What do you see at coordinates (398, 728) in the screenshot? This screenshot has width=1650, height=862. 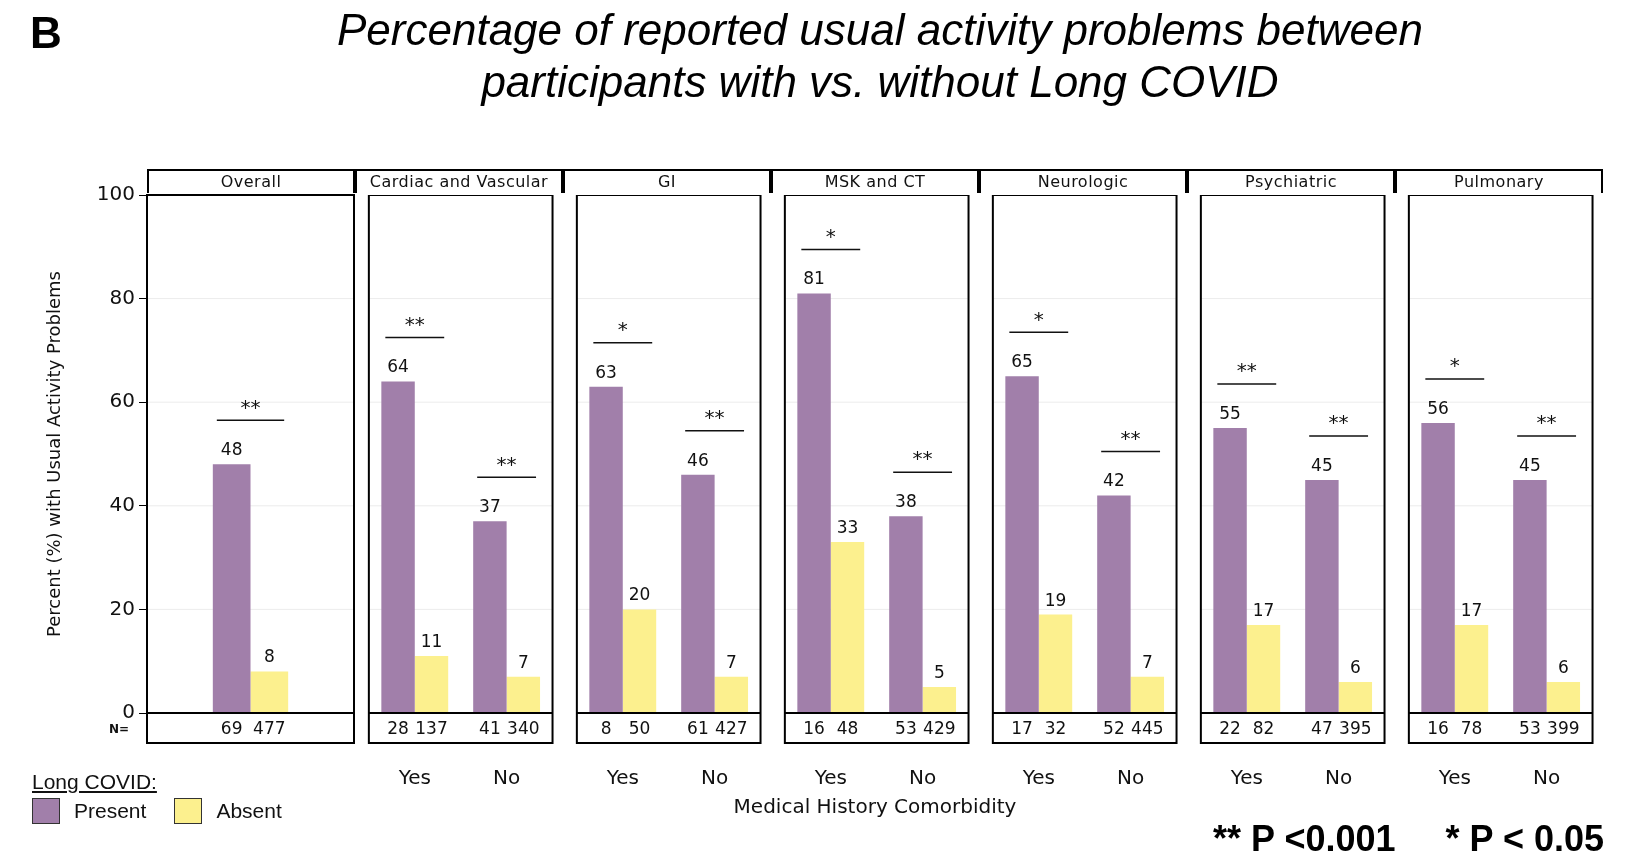 I see `text: 28` at bounding box center [398, 728].